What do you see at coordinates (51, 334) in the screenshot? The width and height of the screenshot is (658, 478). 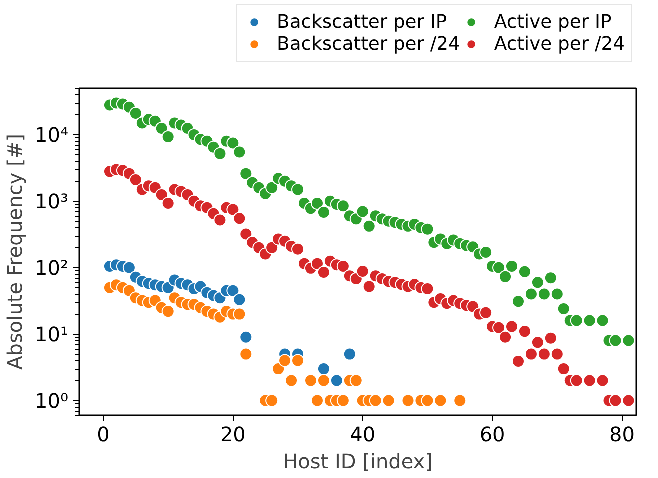 I see `y-tick-label: 10¹` at bounding box center [51, 334].